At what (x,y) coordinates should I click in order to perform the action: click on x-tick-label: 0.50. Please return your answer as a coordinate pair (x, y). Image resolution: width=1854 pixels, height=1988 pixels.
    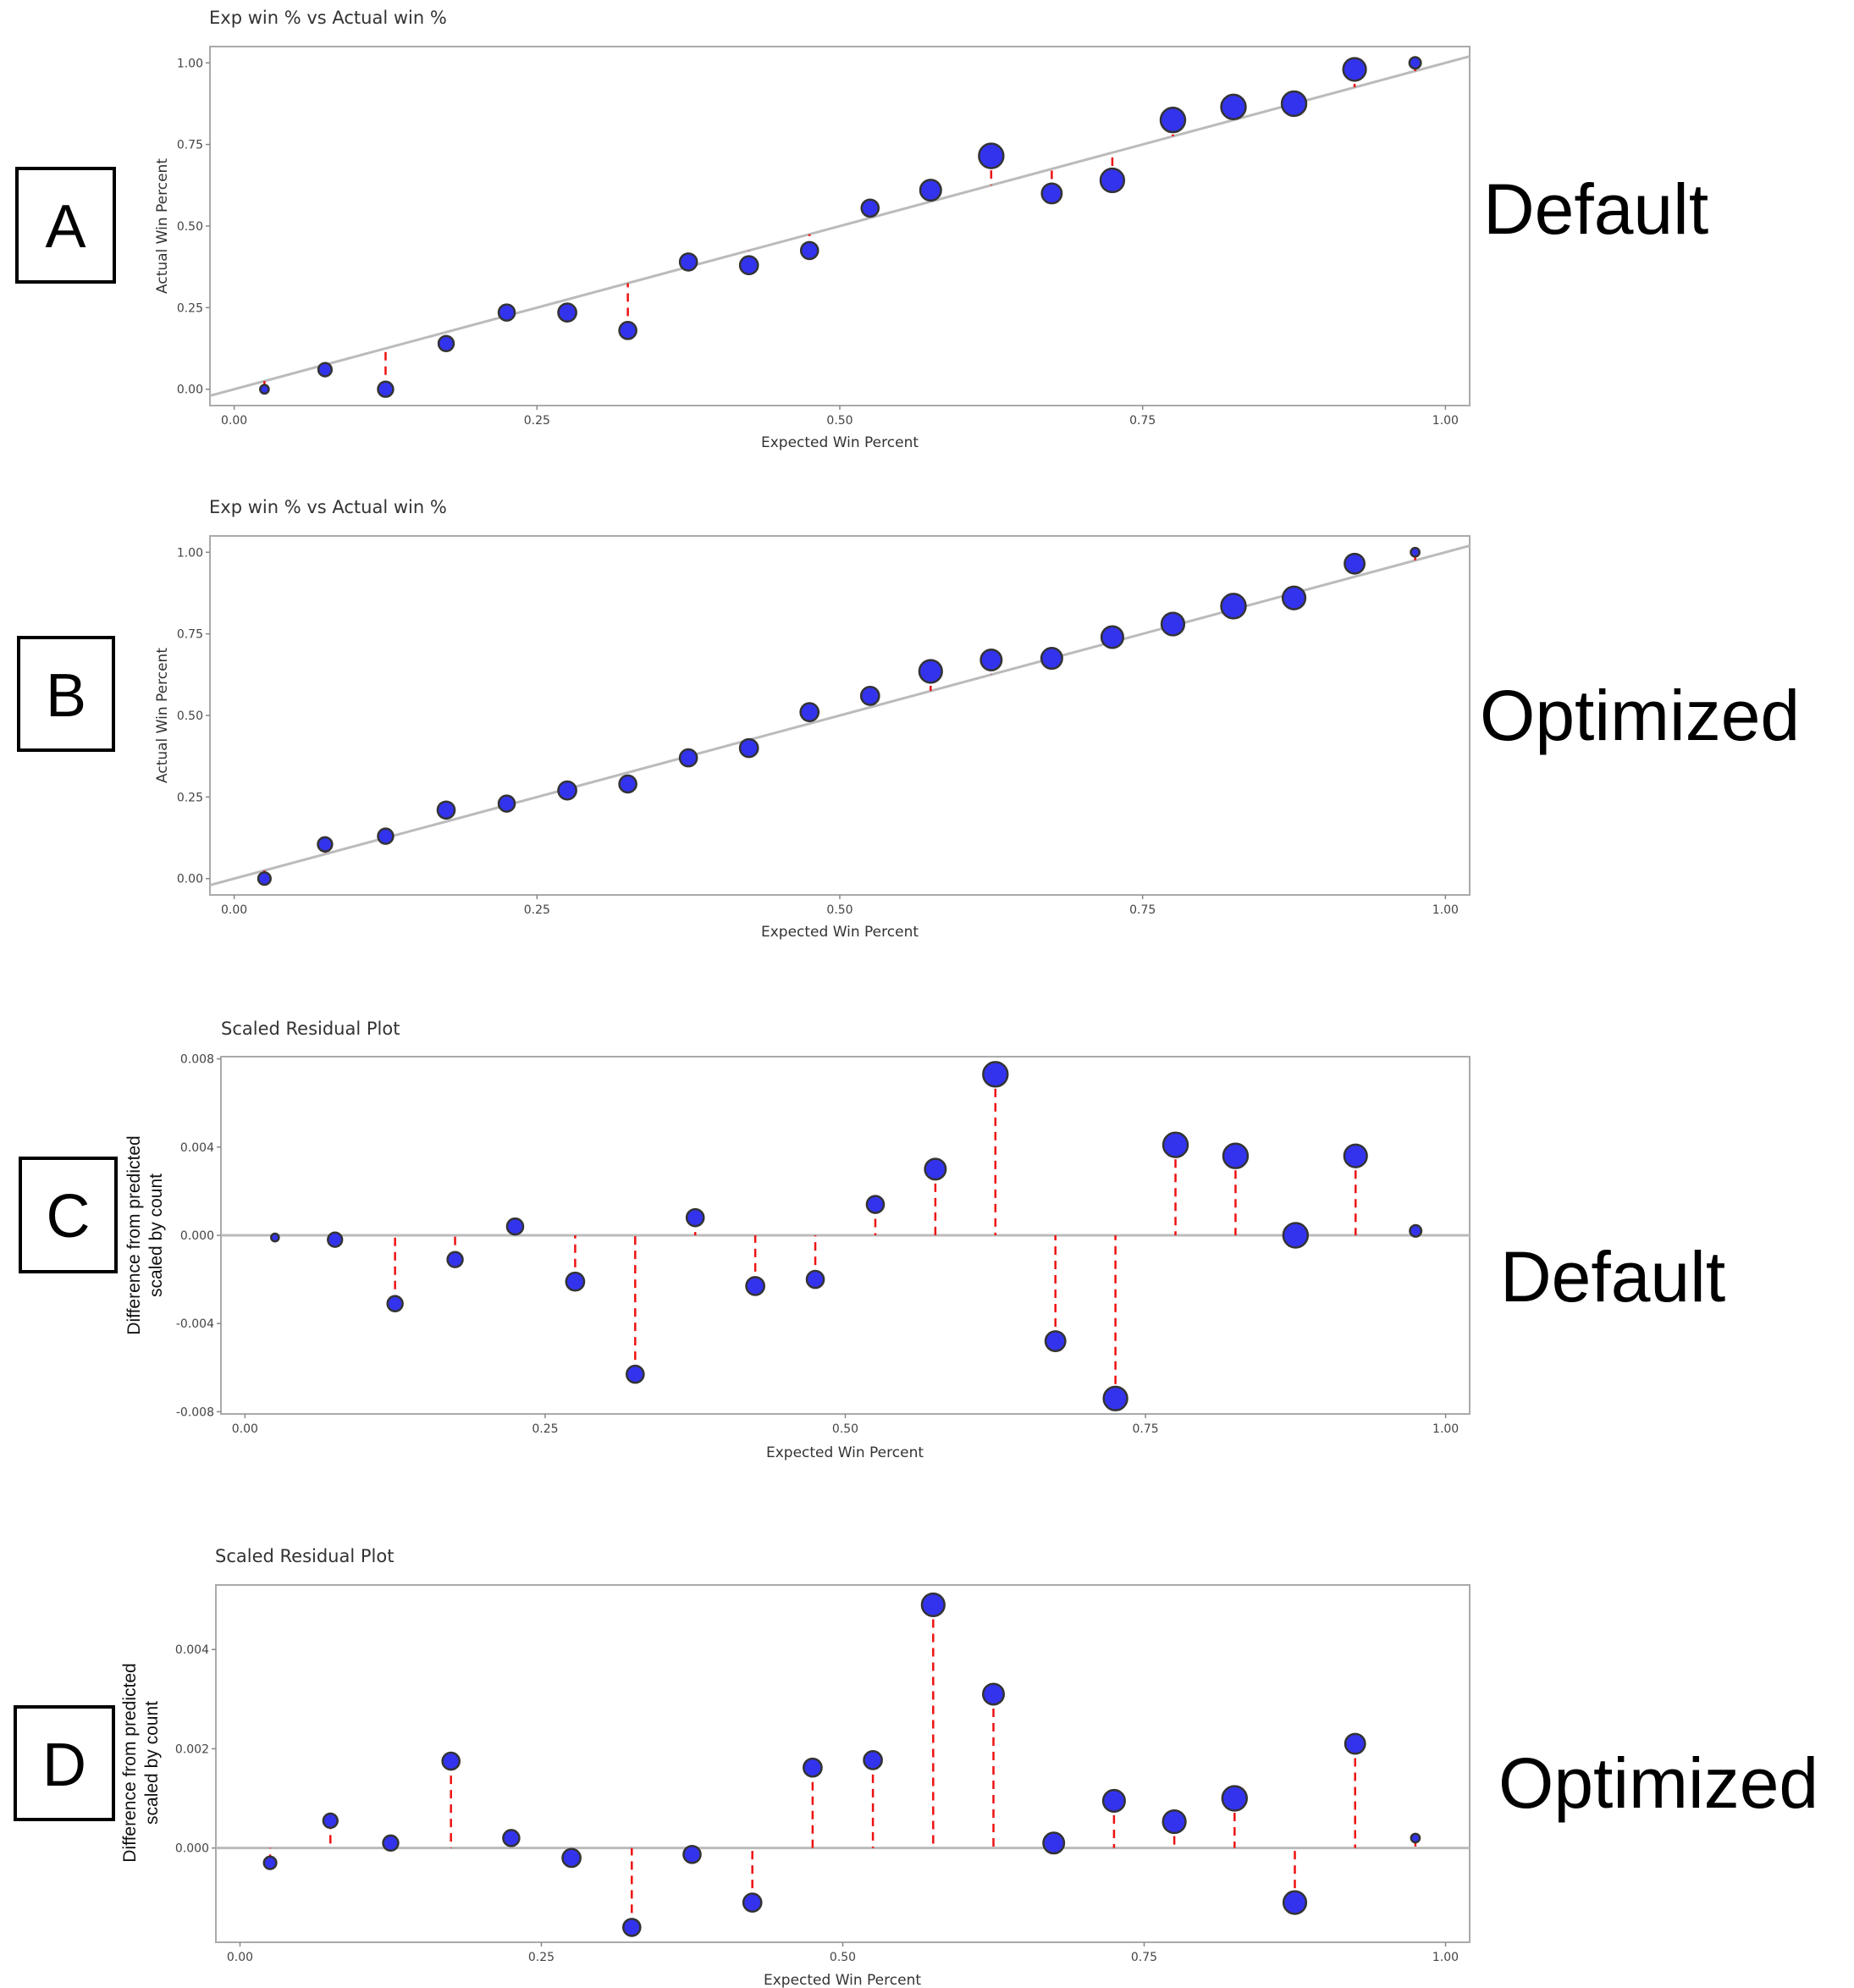
    Looking at the image, I should click on (845, 1429).